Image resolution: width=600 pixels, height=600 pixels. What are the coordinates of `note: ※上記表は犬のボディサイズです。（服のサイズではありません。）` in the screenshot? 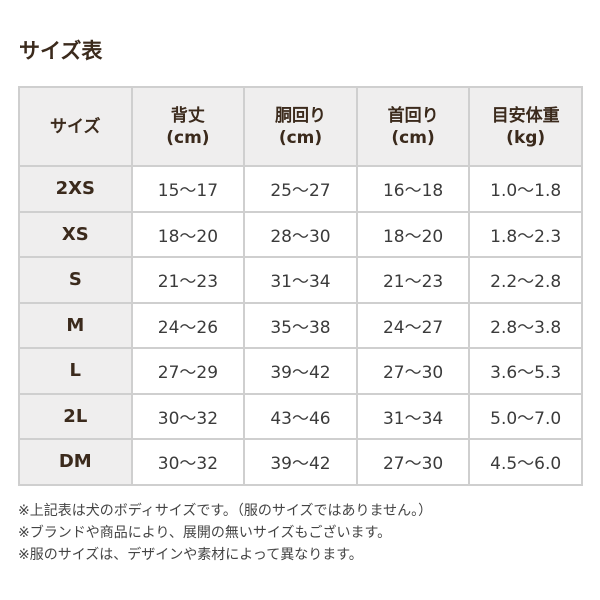 It's located at (225, 511).